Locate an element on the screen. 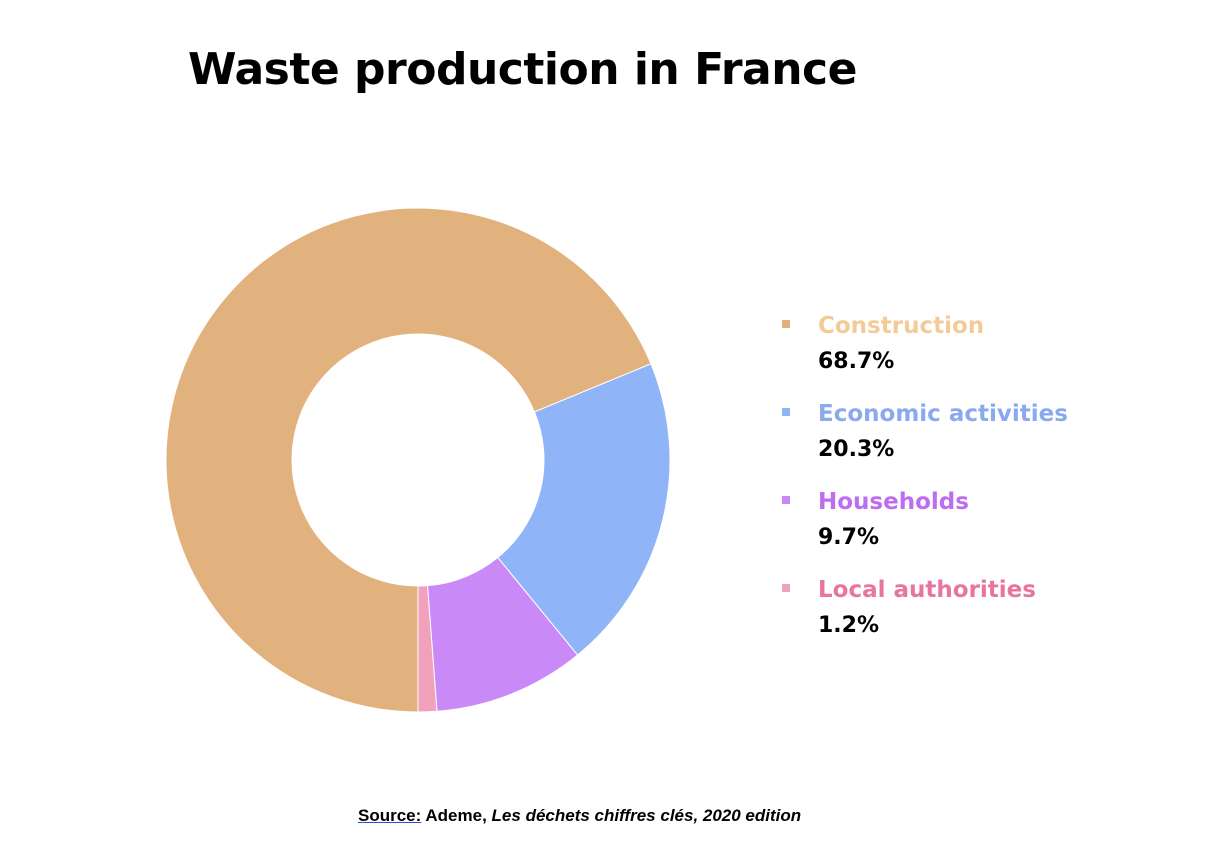 This screenshot has width=1222, height=868. legend-item-economic-activities: Economic activities 20.3% is located at coordinates (982, 440).